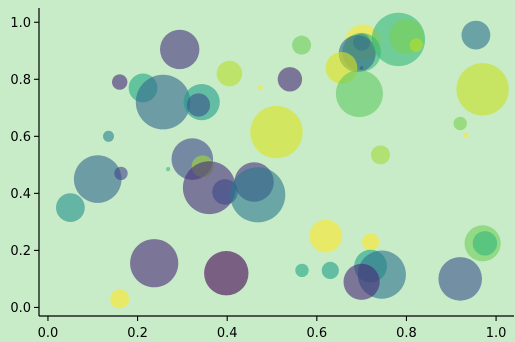 The image size is (515, 342). I want to click on x-tick-label: 0.2, so click(137, 333).